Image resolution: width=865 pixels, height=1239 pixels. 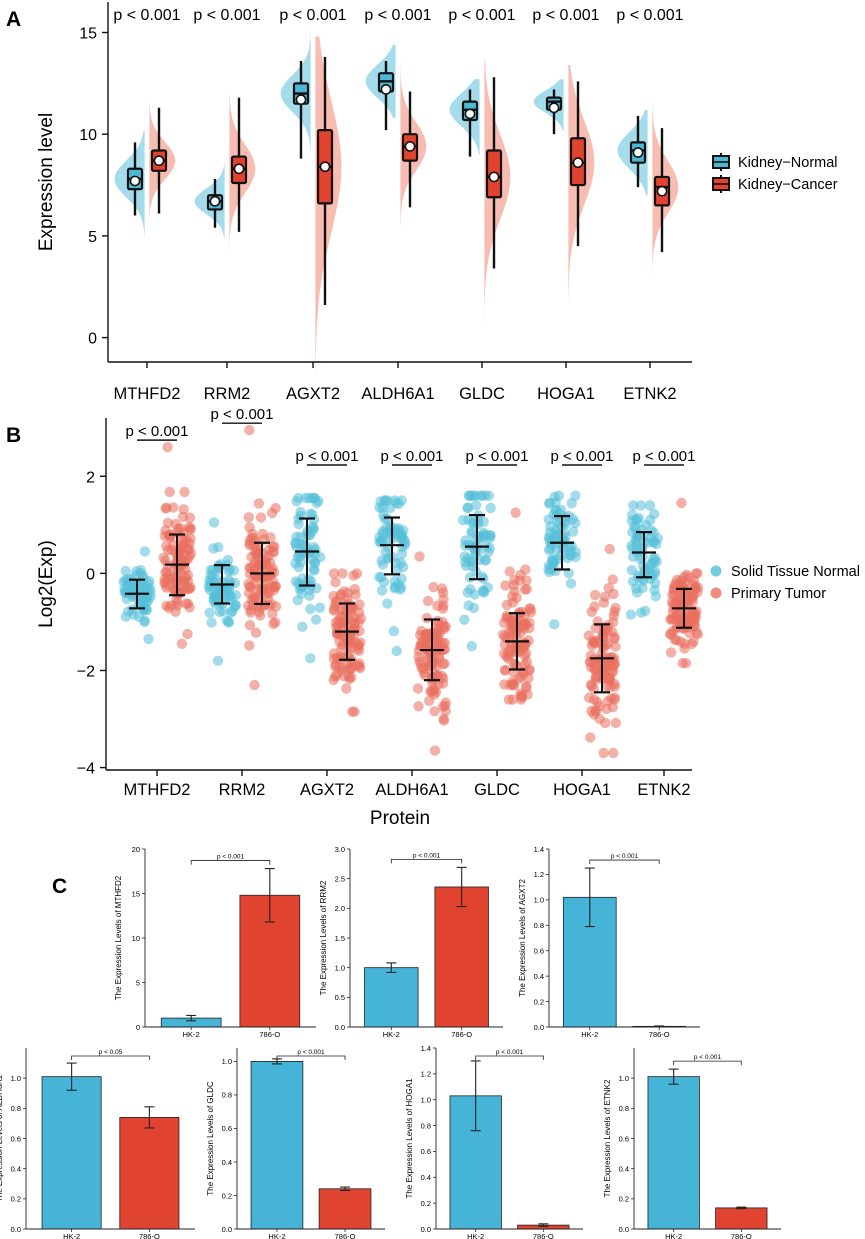 I want to click on mean-dot-normal-ALDH6A1, so click(x=386, y=89).